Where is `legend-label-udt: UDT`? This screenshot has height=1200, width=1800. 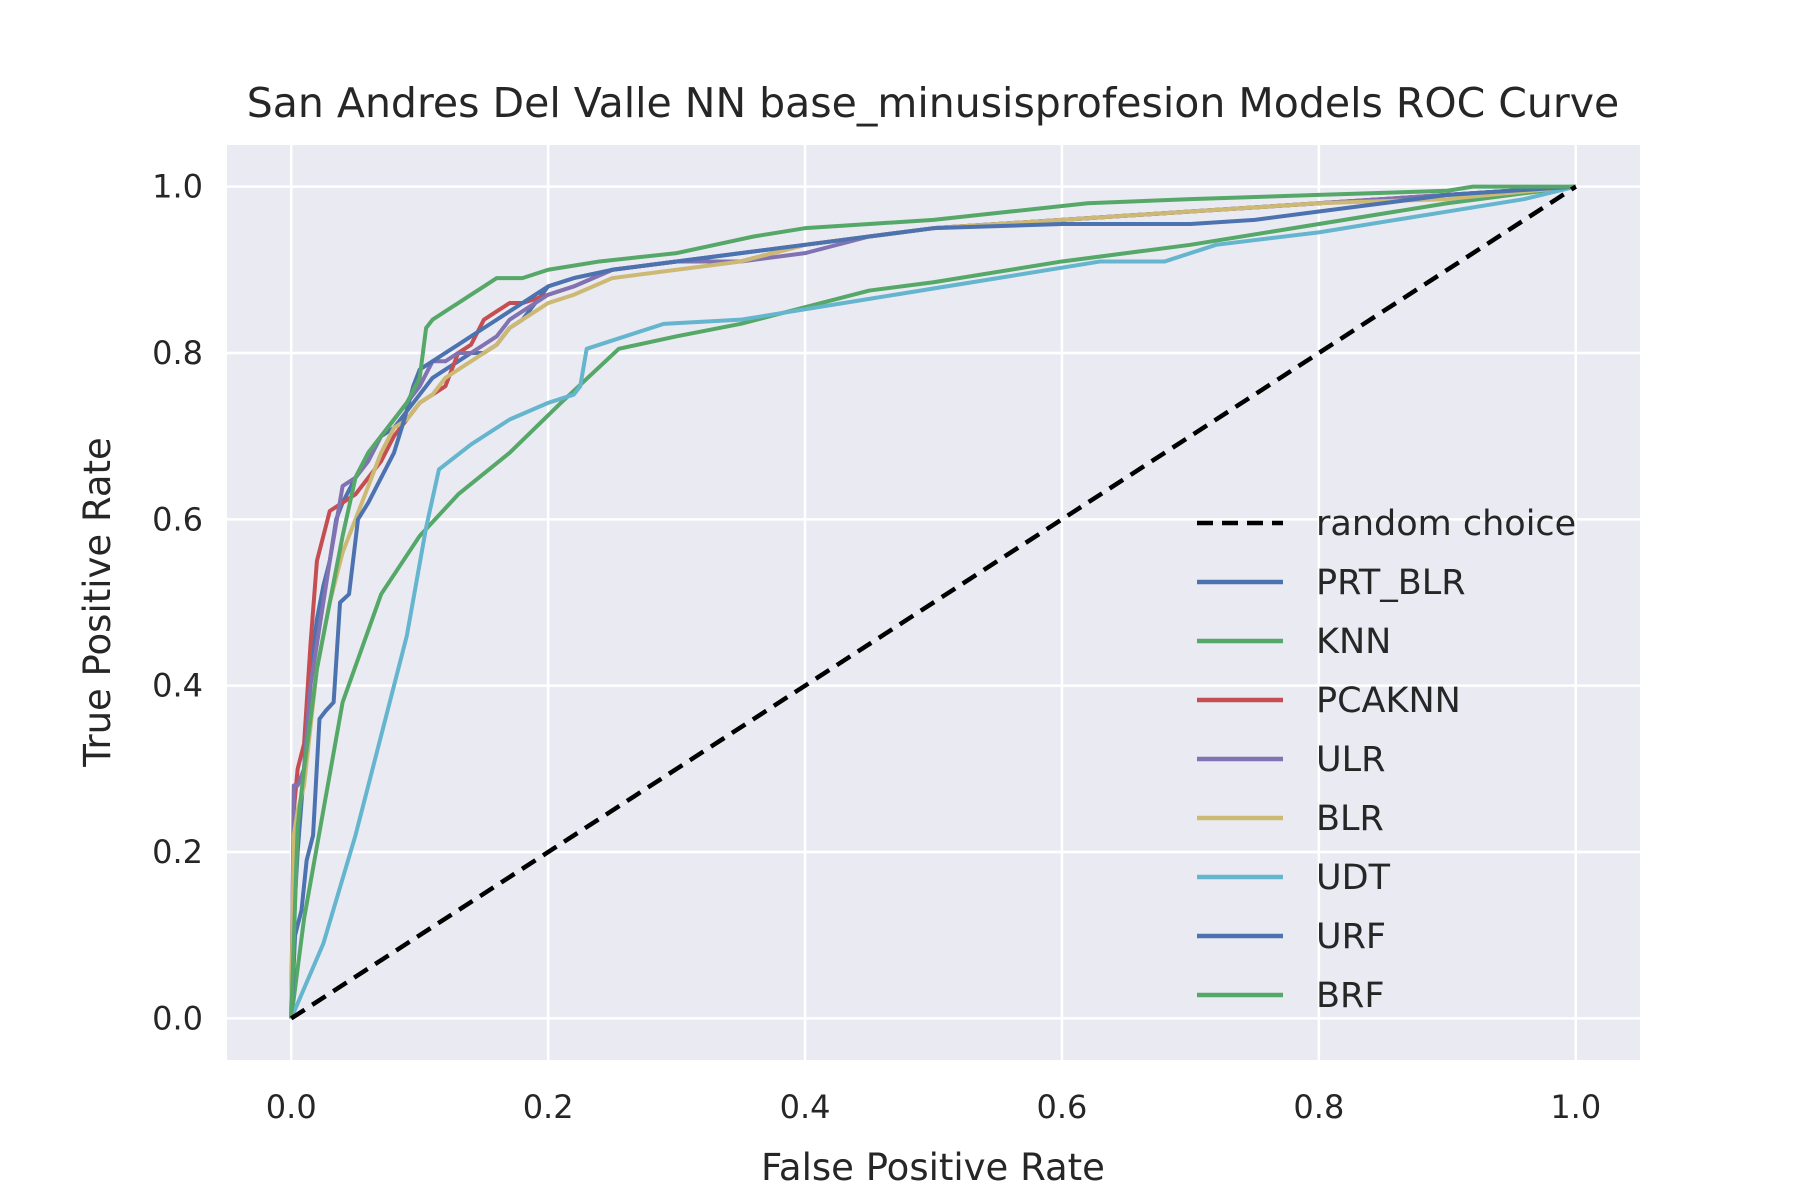
legend-label-udt: UDT is located at coordinates (1353, 878).